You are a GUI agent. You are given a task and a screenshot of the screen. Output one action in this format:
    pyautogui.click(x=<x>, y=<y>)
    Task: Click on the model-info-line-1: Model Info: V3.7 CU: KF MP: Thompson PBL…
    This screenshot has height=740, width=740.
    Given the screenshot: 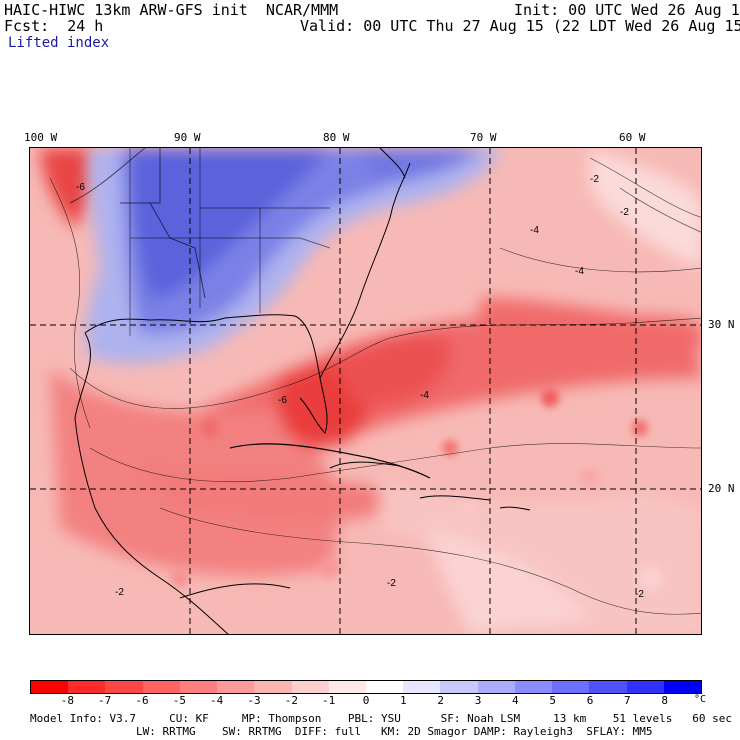 What is the action you would take?
    pyautogui.click(x=381, y=718)
    